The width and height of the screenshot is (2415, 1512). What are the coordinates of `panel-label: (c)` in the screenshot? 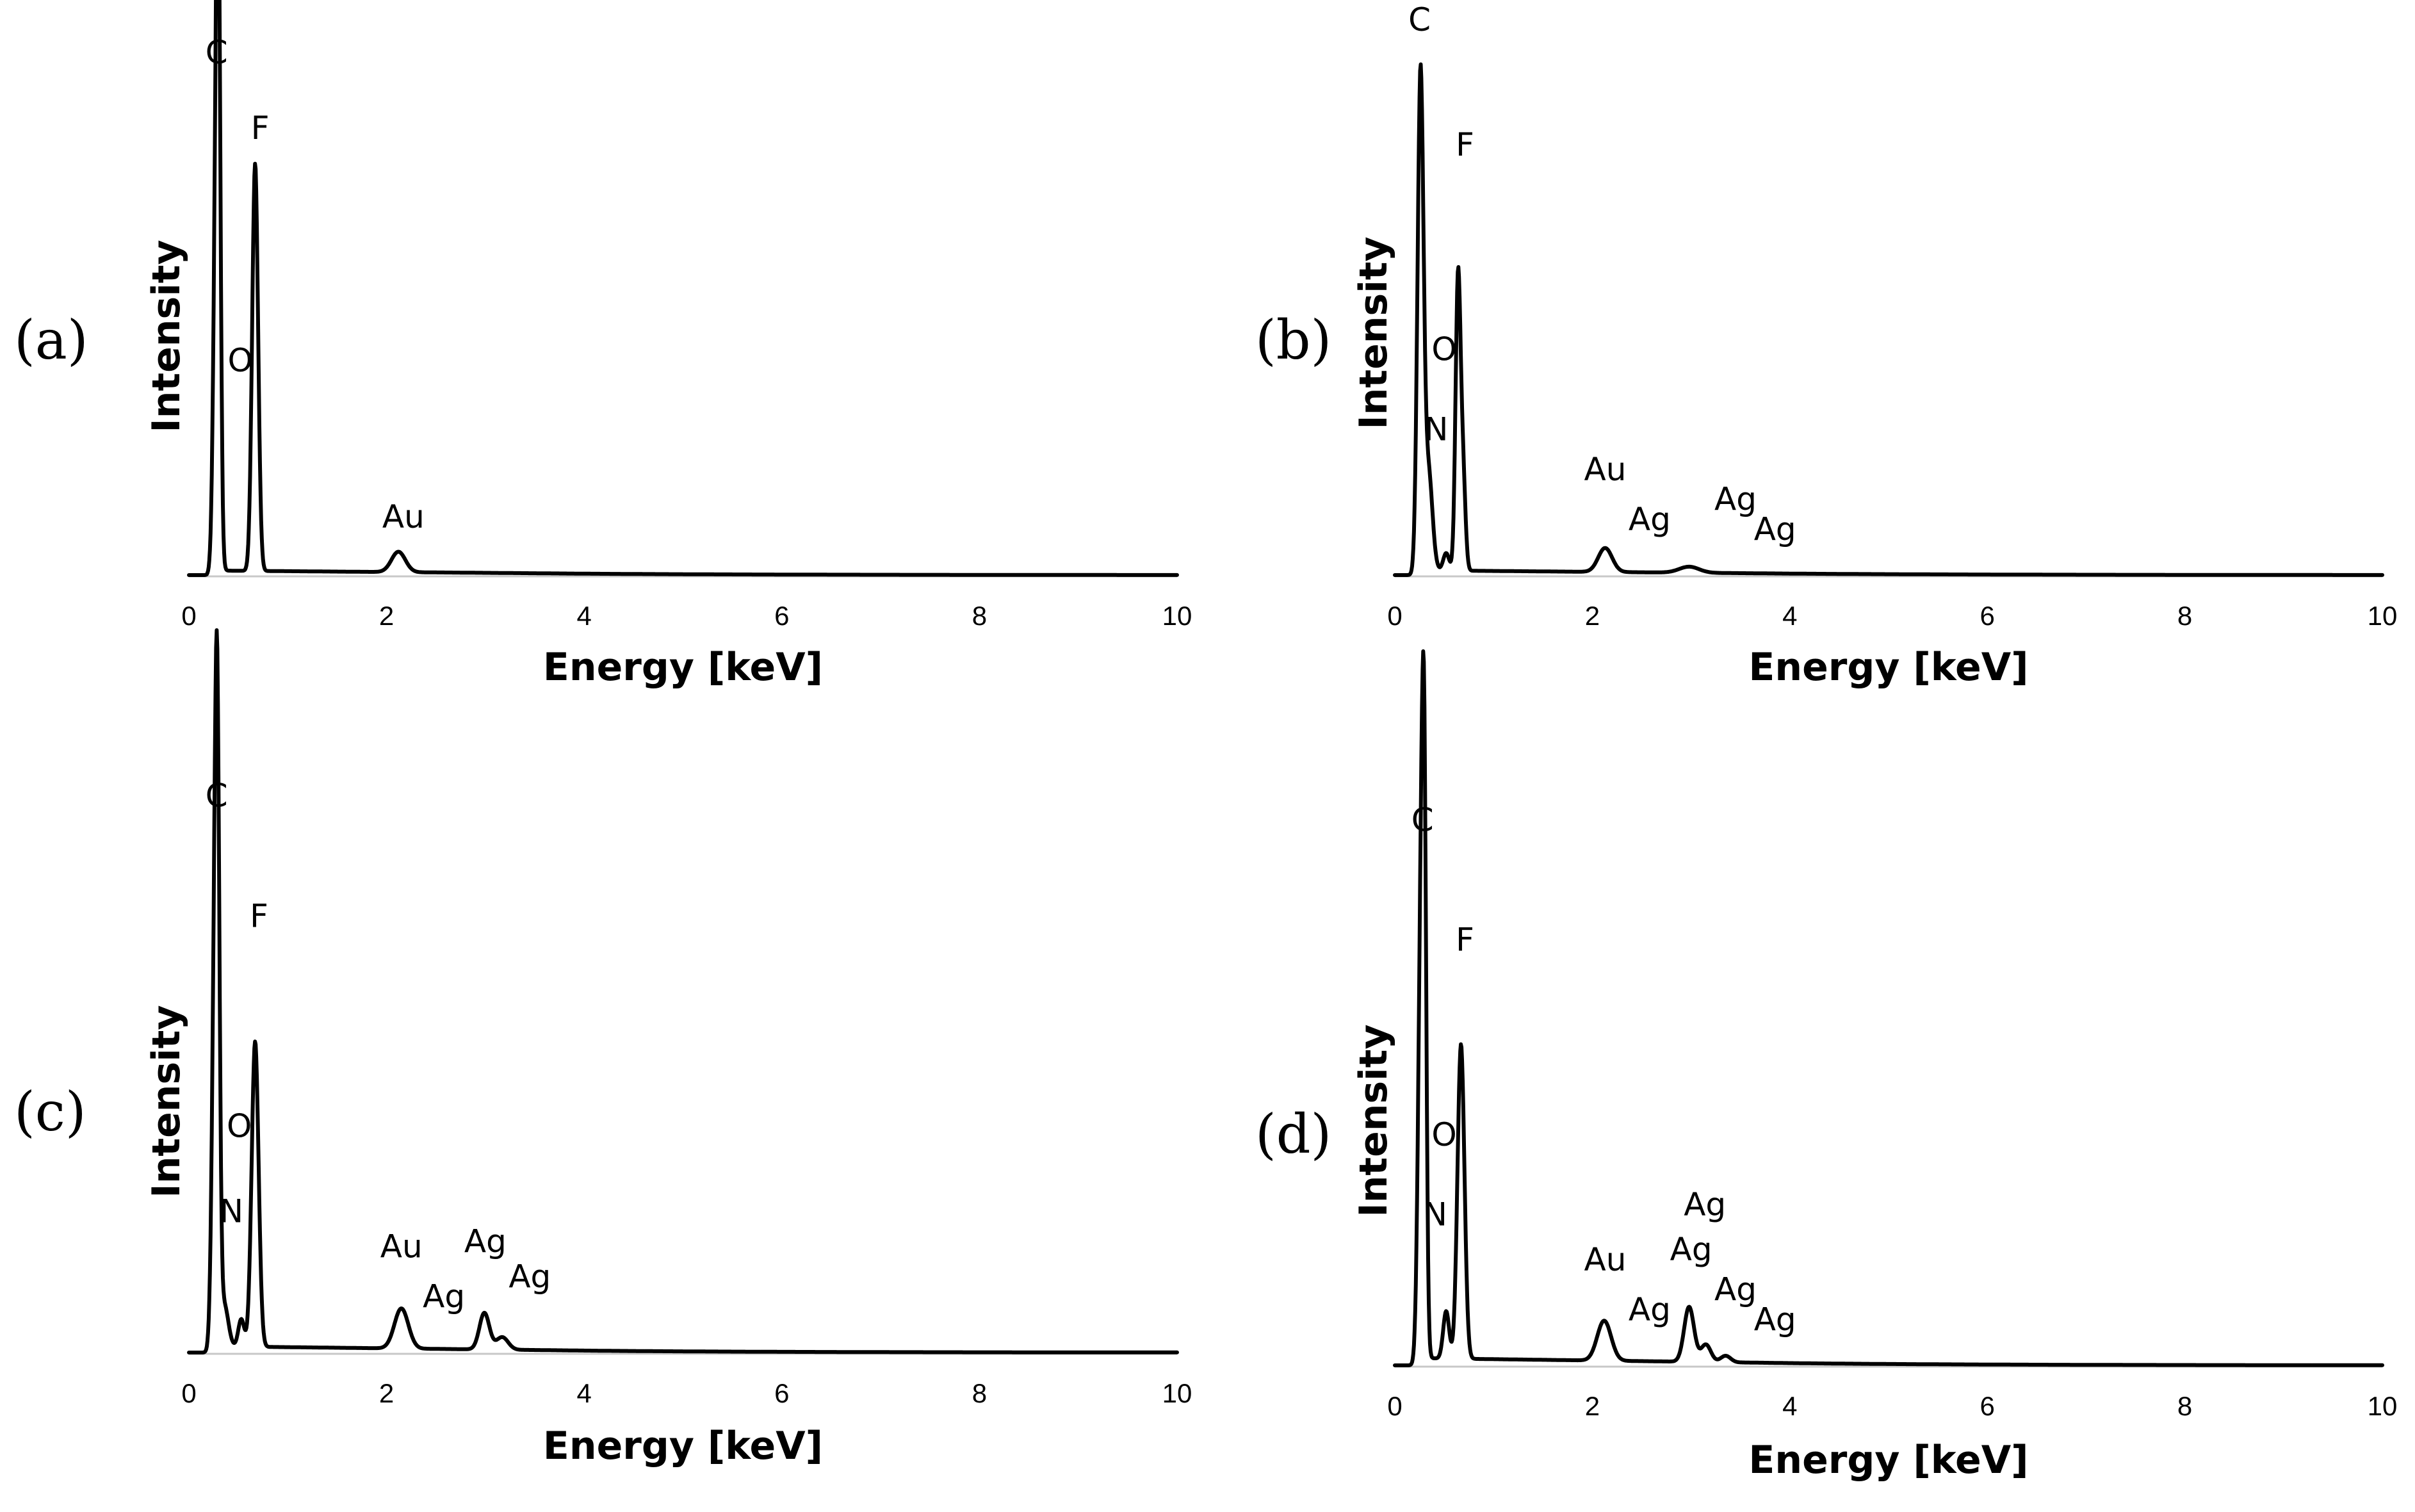 It's located at (50, 1111).